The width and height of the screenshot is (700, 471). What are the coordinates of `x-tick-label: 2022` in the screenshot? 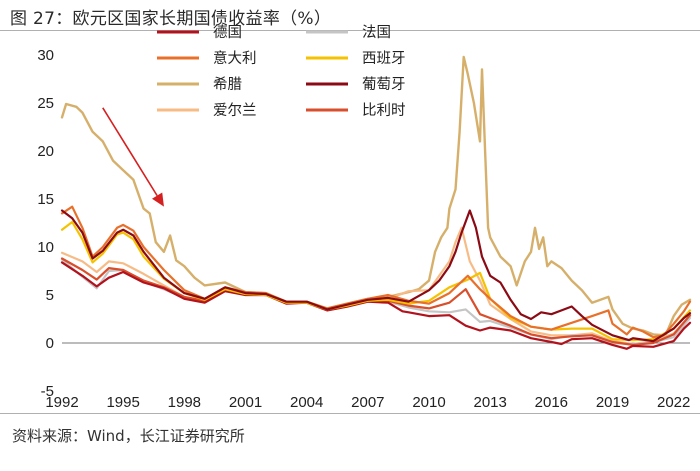 It's located at (673, 402).